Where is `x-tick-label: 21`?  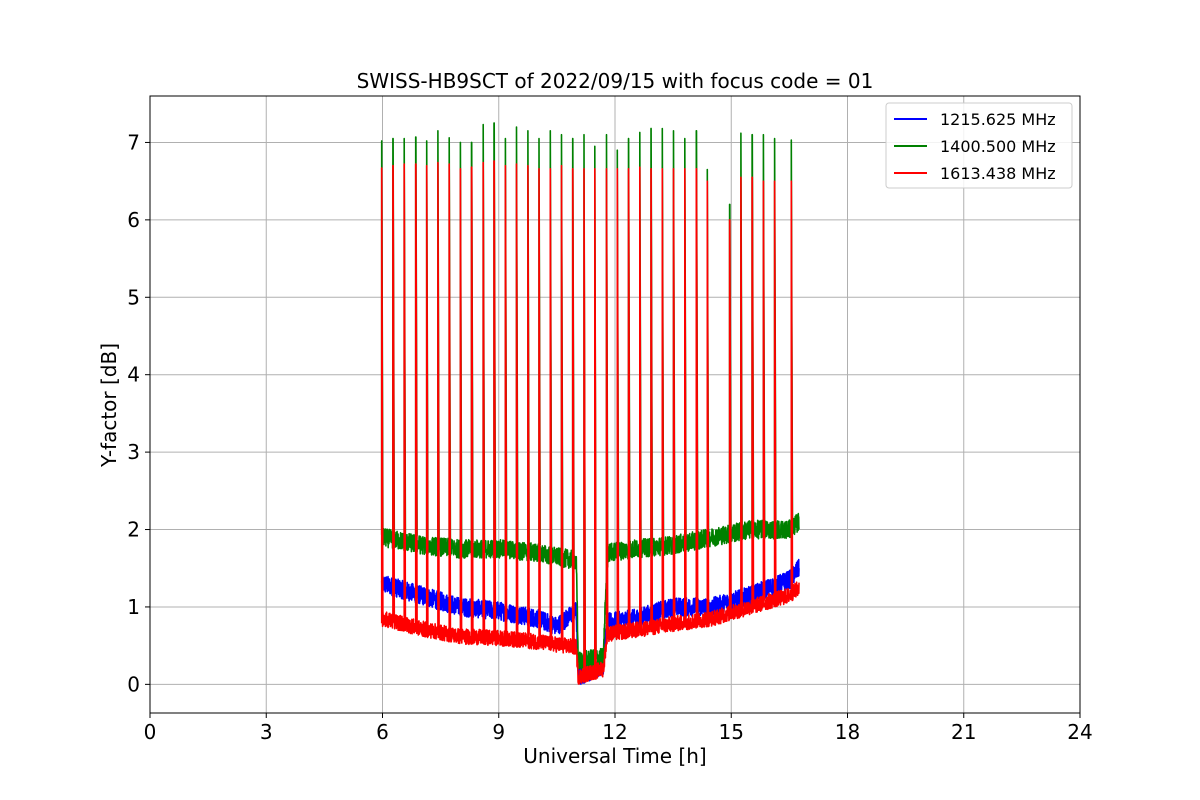
x-tick-label: 21 is located at coordinates (963, 732).